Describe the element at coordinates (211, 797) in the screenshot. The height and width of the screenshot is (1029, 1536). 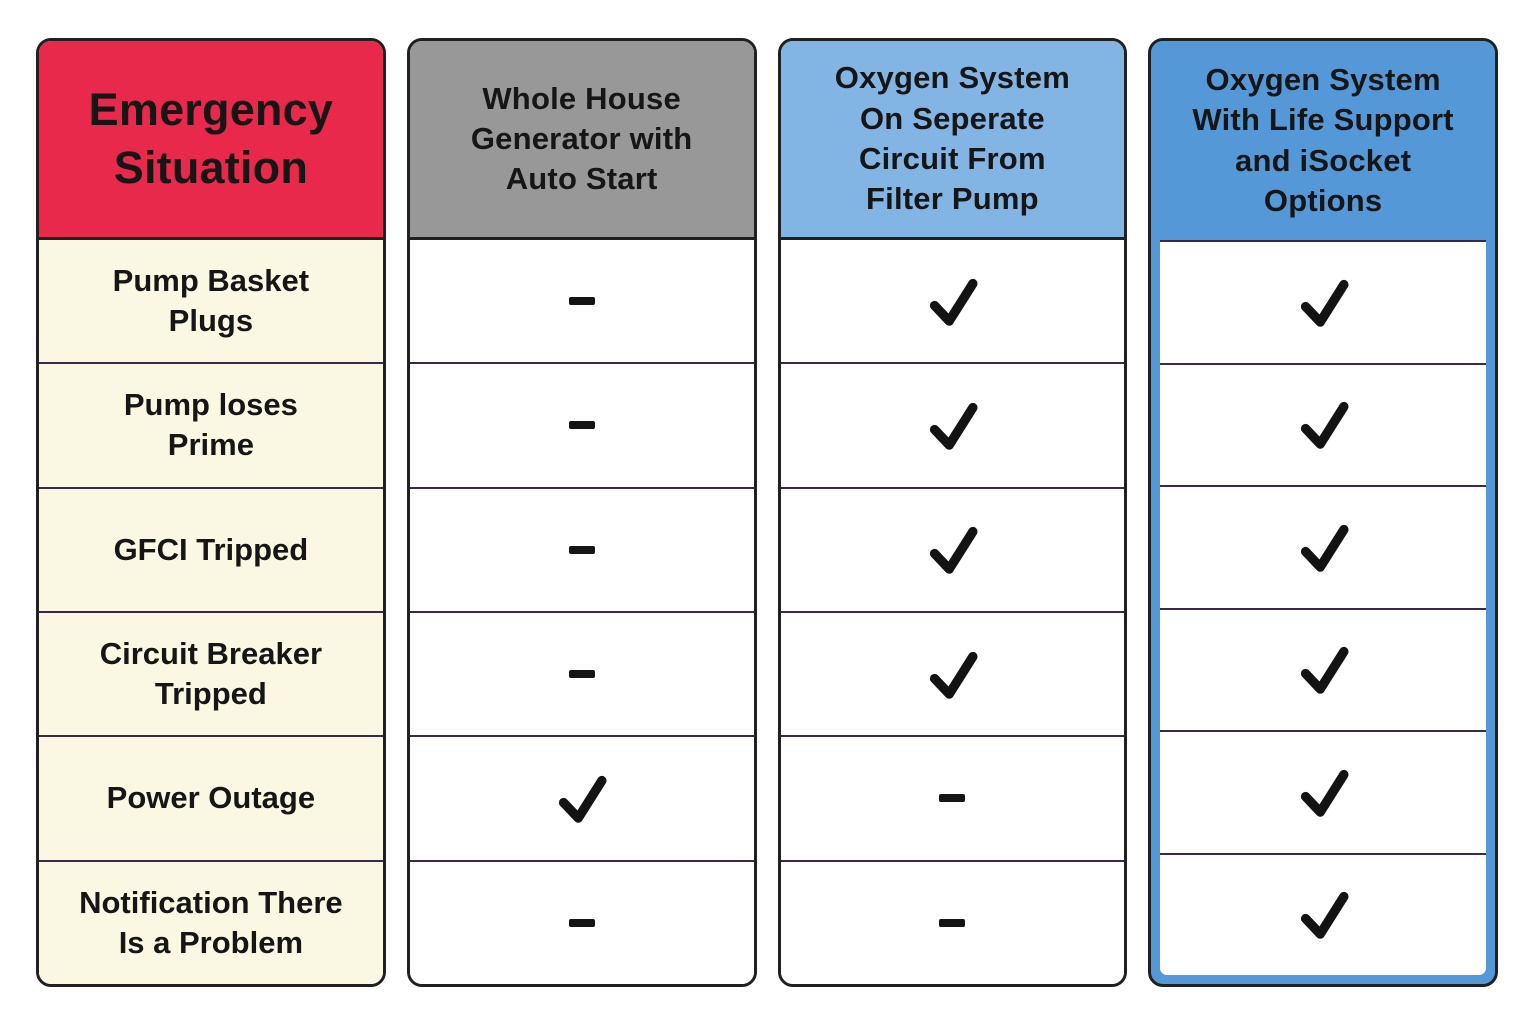
I see `row-label-power-outage: Power Outage` at that location.